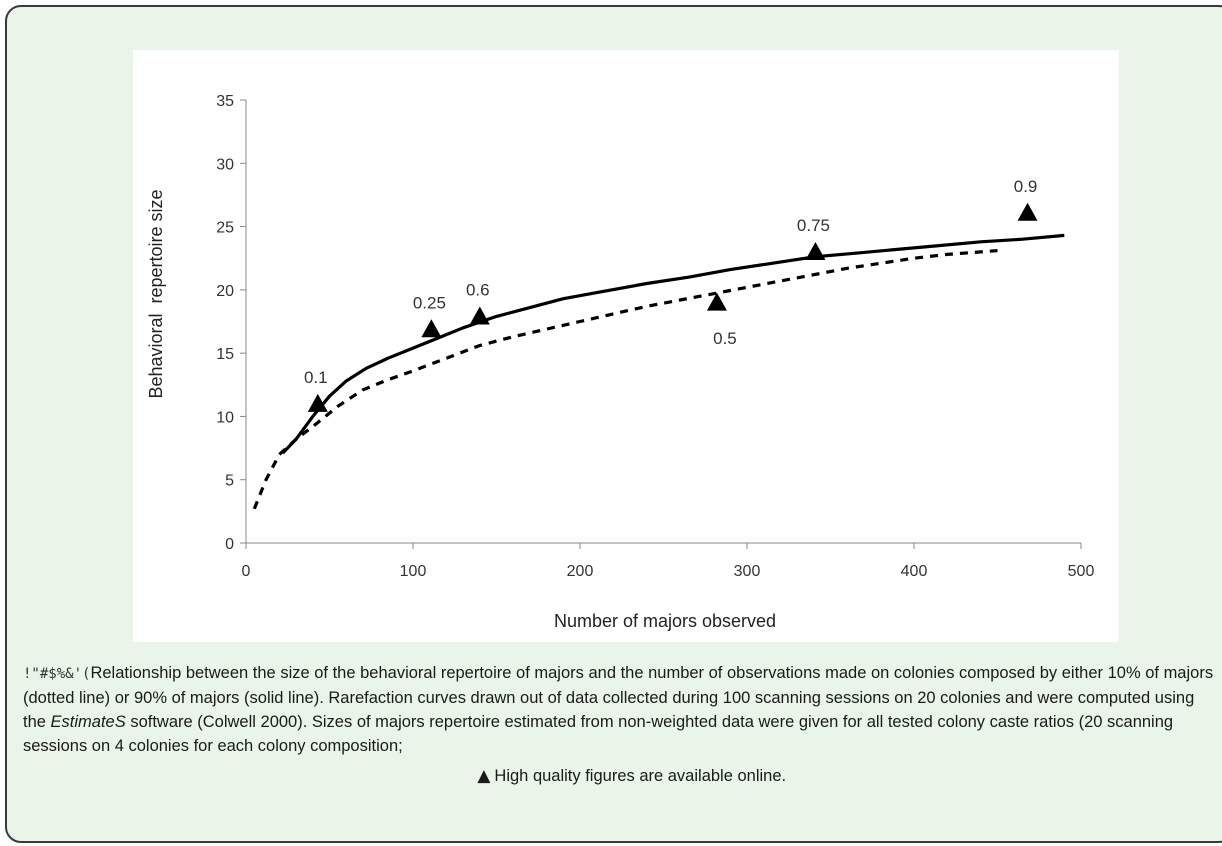  Describe the element at coordinates (484, 776) in the screenshot. I see `triangle-symbol-icon: ▲` at that location.